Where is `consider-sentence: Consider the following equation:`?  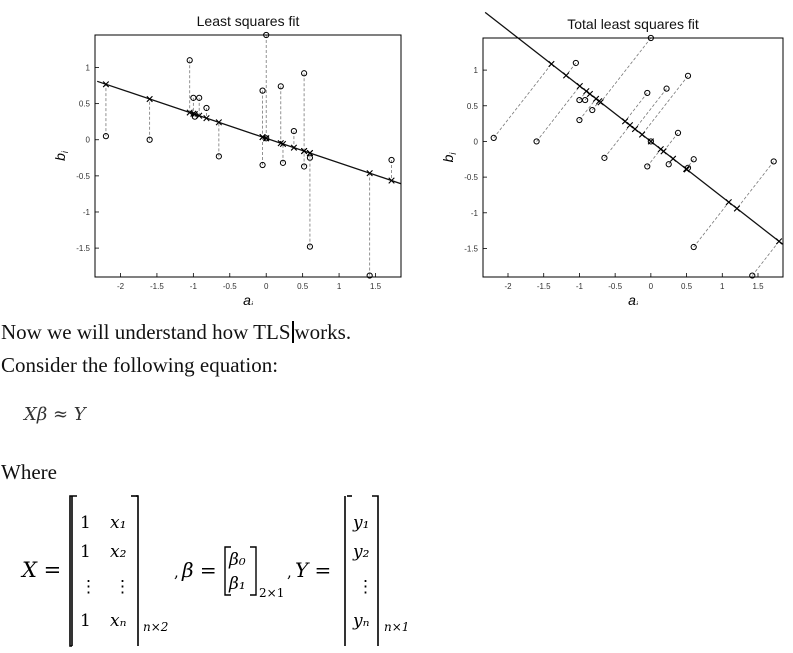 consider-sentence: Consider the following equation: is located at coordinates (140, 365).